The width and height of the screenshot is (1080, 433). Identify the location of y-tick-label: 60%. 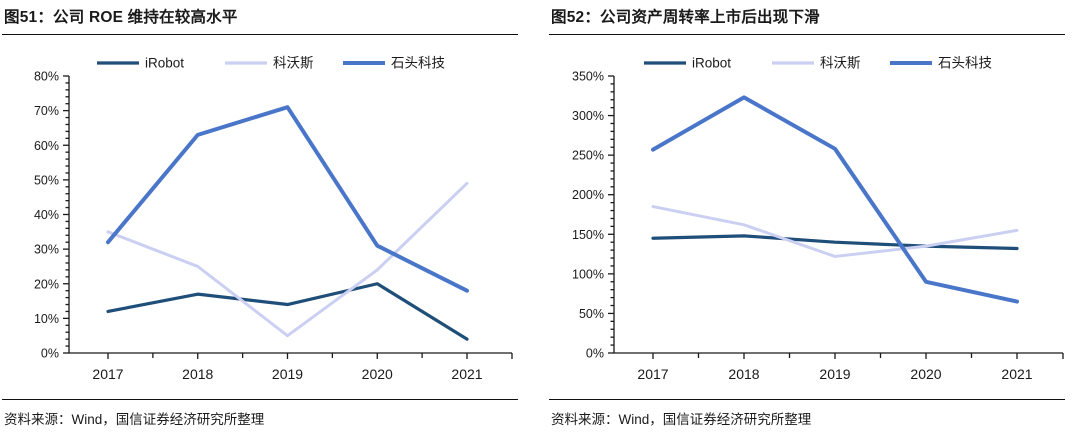
(46, 146).